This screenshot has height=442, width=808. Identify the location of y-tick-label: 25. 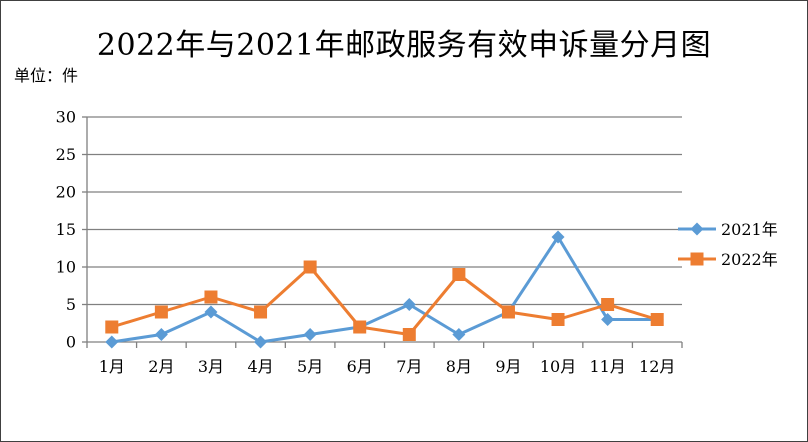
(66, 154).